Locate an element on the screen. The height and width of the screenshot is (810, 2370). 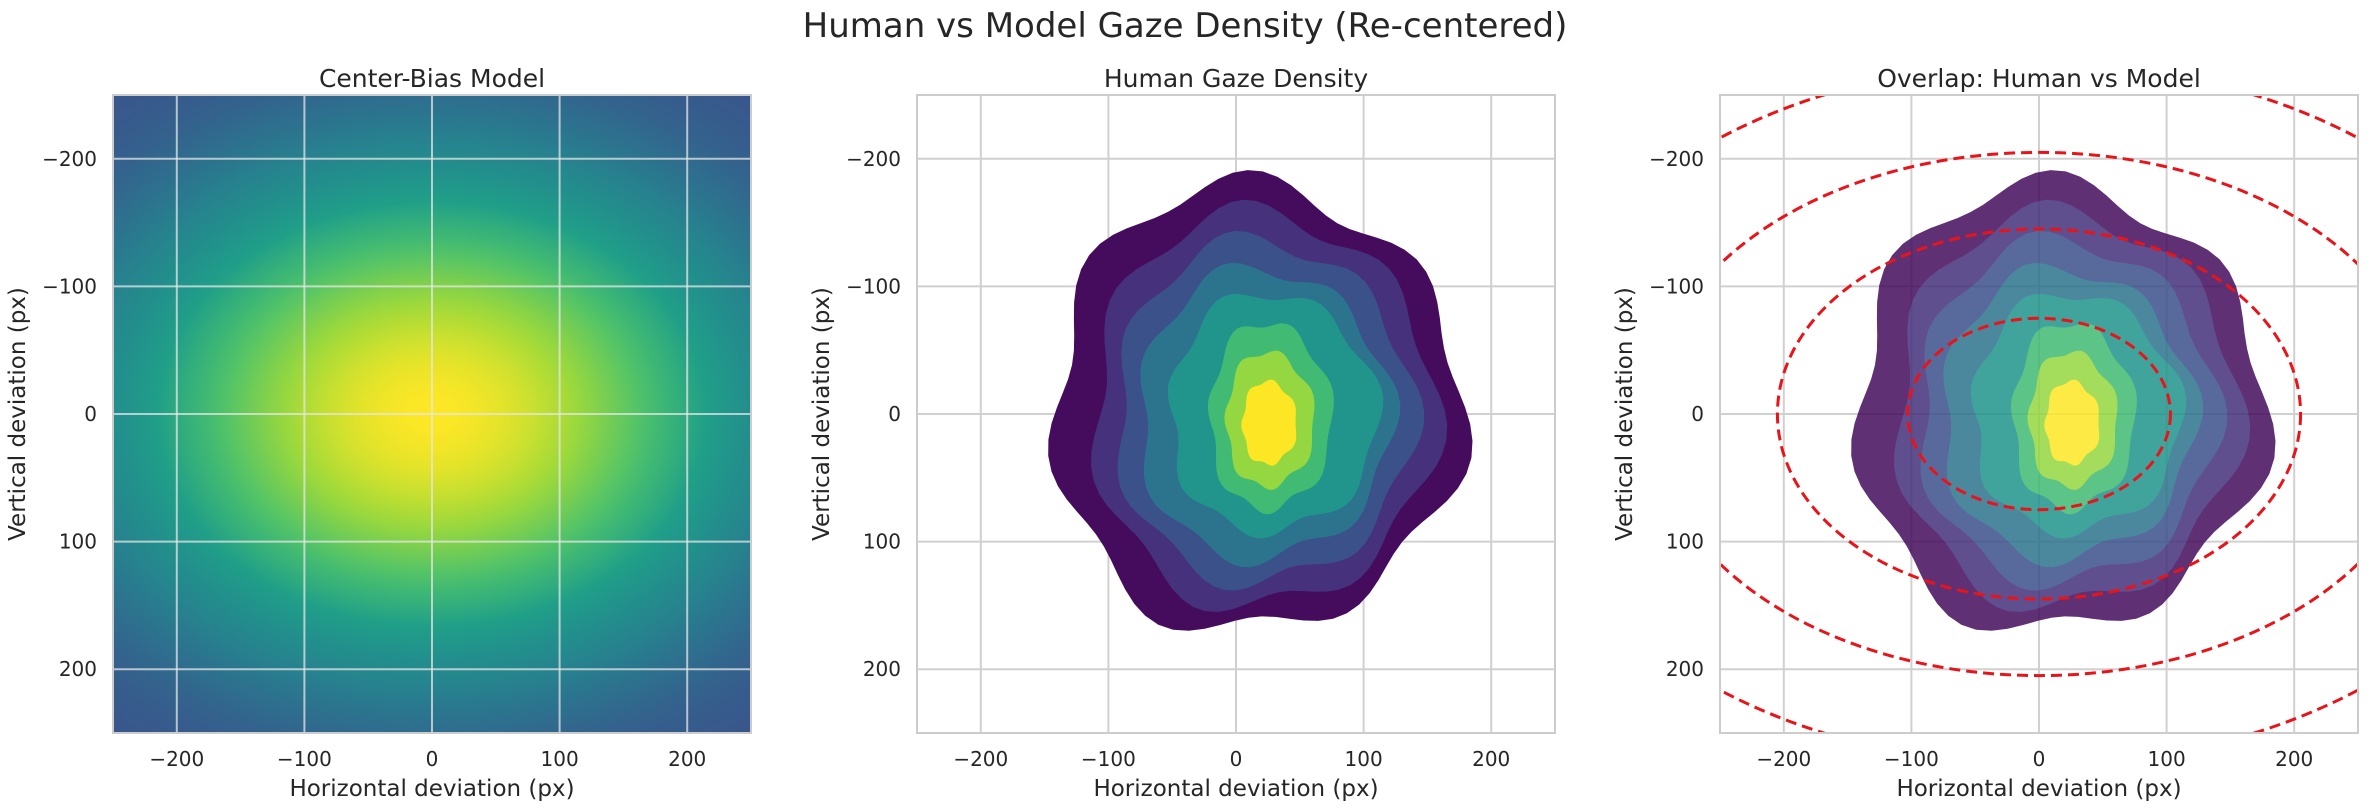
panel-title: Center-Bias Model is located at coordinates (432, 78).